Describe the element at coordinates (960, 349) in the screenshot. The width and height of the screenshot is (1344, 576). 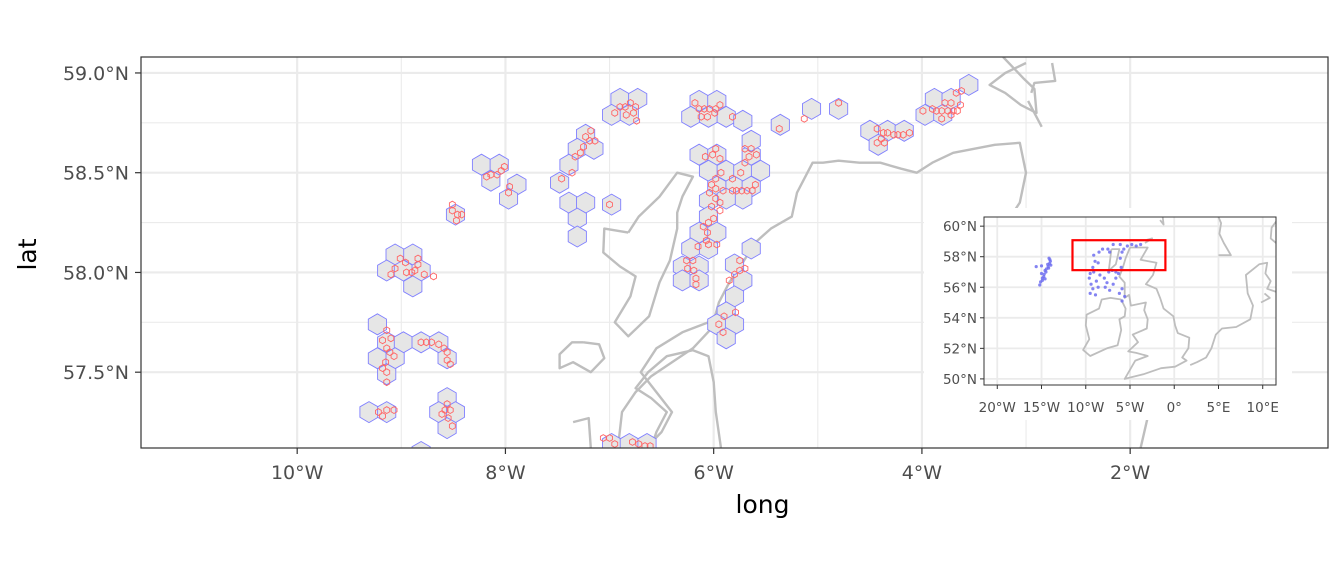
I see `inset-y-tick-label: 52°N` at that location.